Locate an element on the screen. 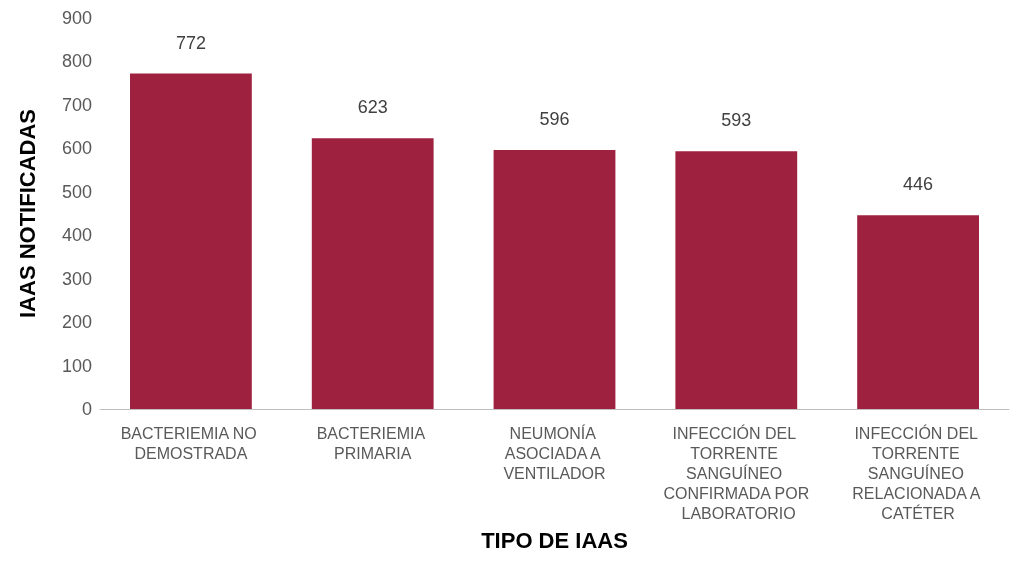 Image resolution: width=1011 pixels, height=565 pixels. data-label: 772 is located at coordinates (190, 42).